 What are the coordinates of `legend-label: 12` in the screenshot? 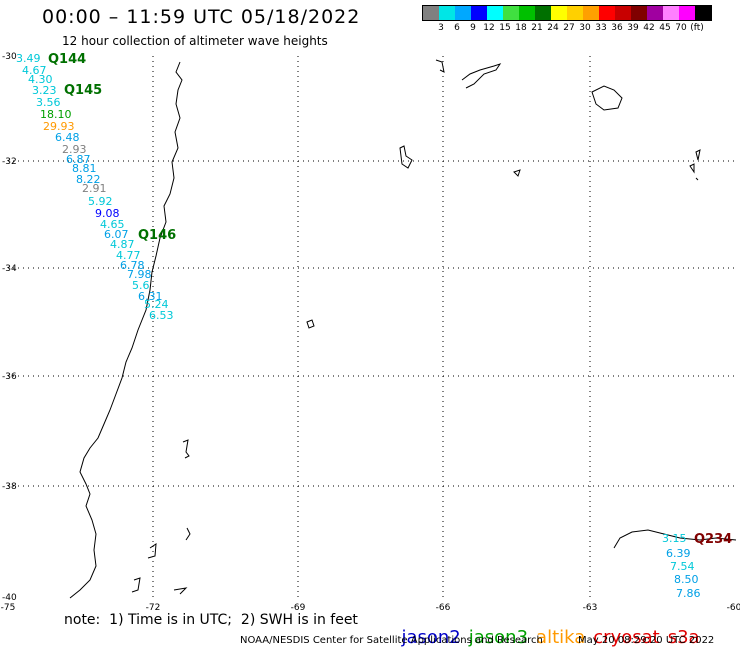 It's located at (489, 28).